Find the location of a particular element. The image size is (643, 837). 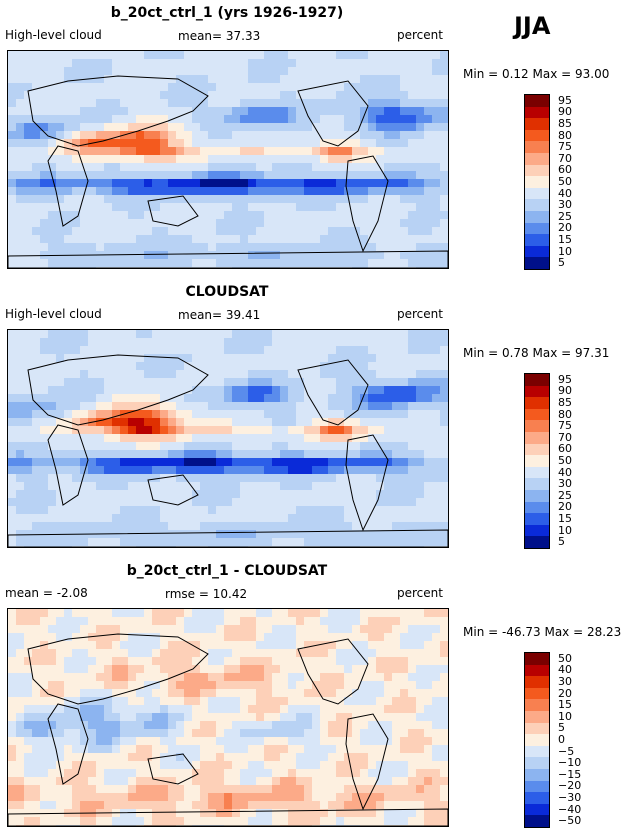

panel3-colorbar is located at coordinates (537, 740).